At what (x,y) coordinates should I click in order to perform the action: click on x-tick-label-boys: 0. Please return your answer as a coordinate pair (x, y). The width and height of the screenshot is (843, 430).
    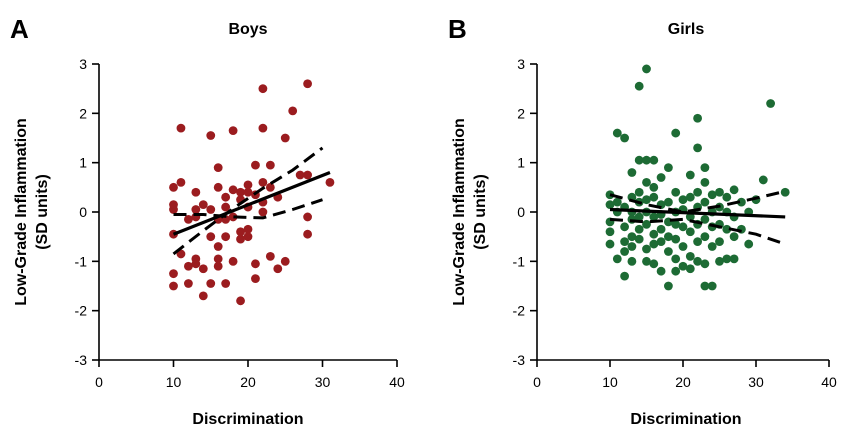
    Looking at the image, I should click on (99, 382).